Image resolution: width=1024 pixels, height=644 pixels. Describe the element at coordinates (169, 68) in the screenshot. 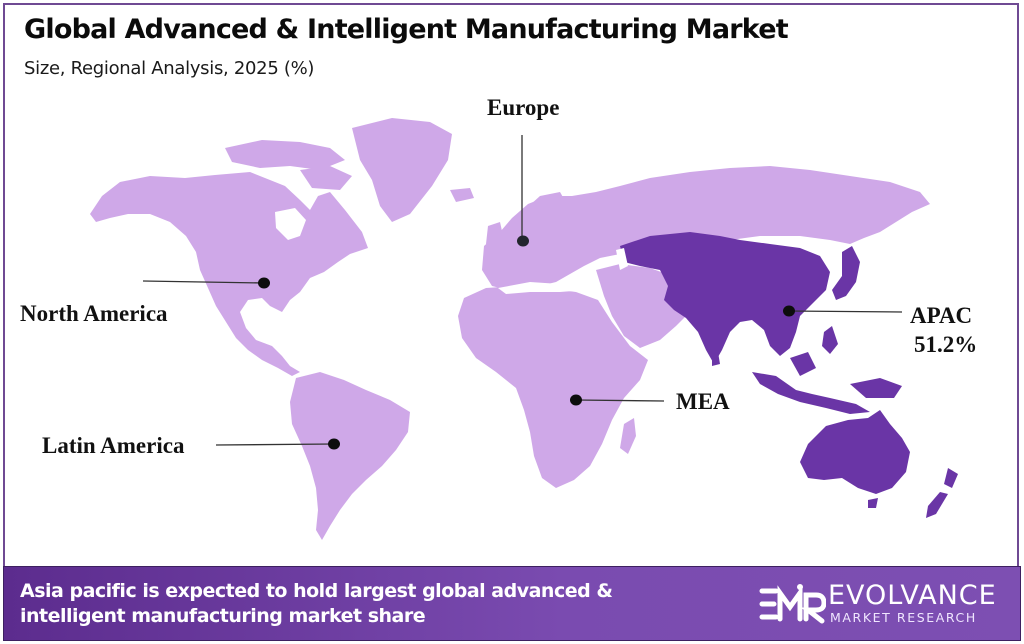

I see `page-subtitle: Size, Regional Analysis, 2025 (%)` at that location.